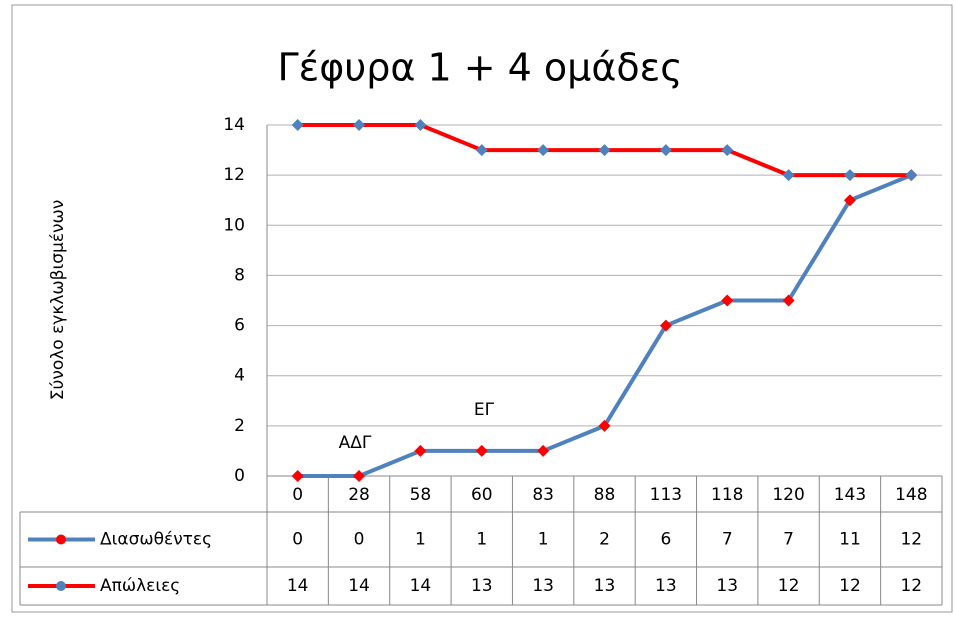 The image size is (955, 622). I want to click on y-tick-label: 0, so click(239, 476).